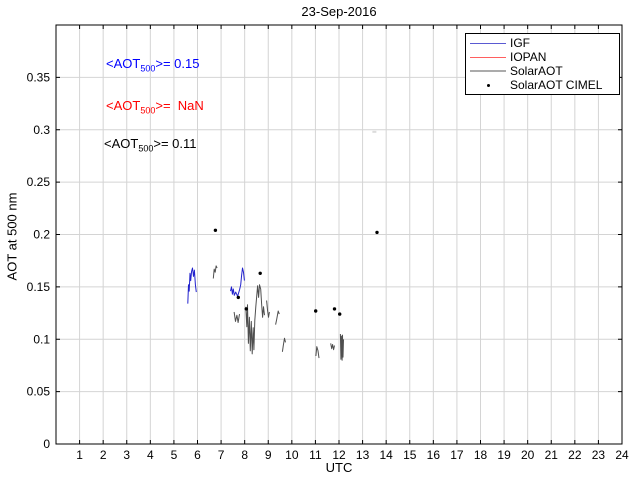 This screenshot has width=640, height=480. I want to click on y-axis-label: AOT at 500 nm, so click(12, 236).